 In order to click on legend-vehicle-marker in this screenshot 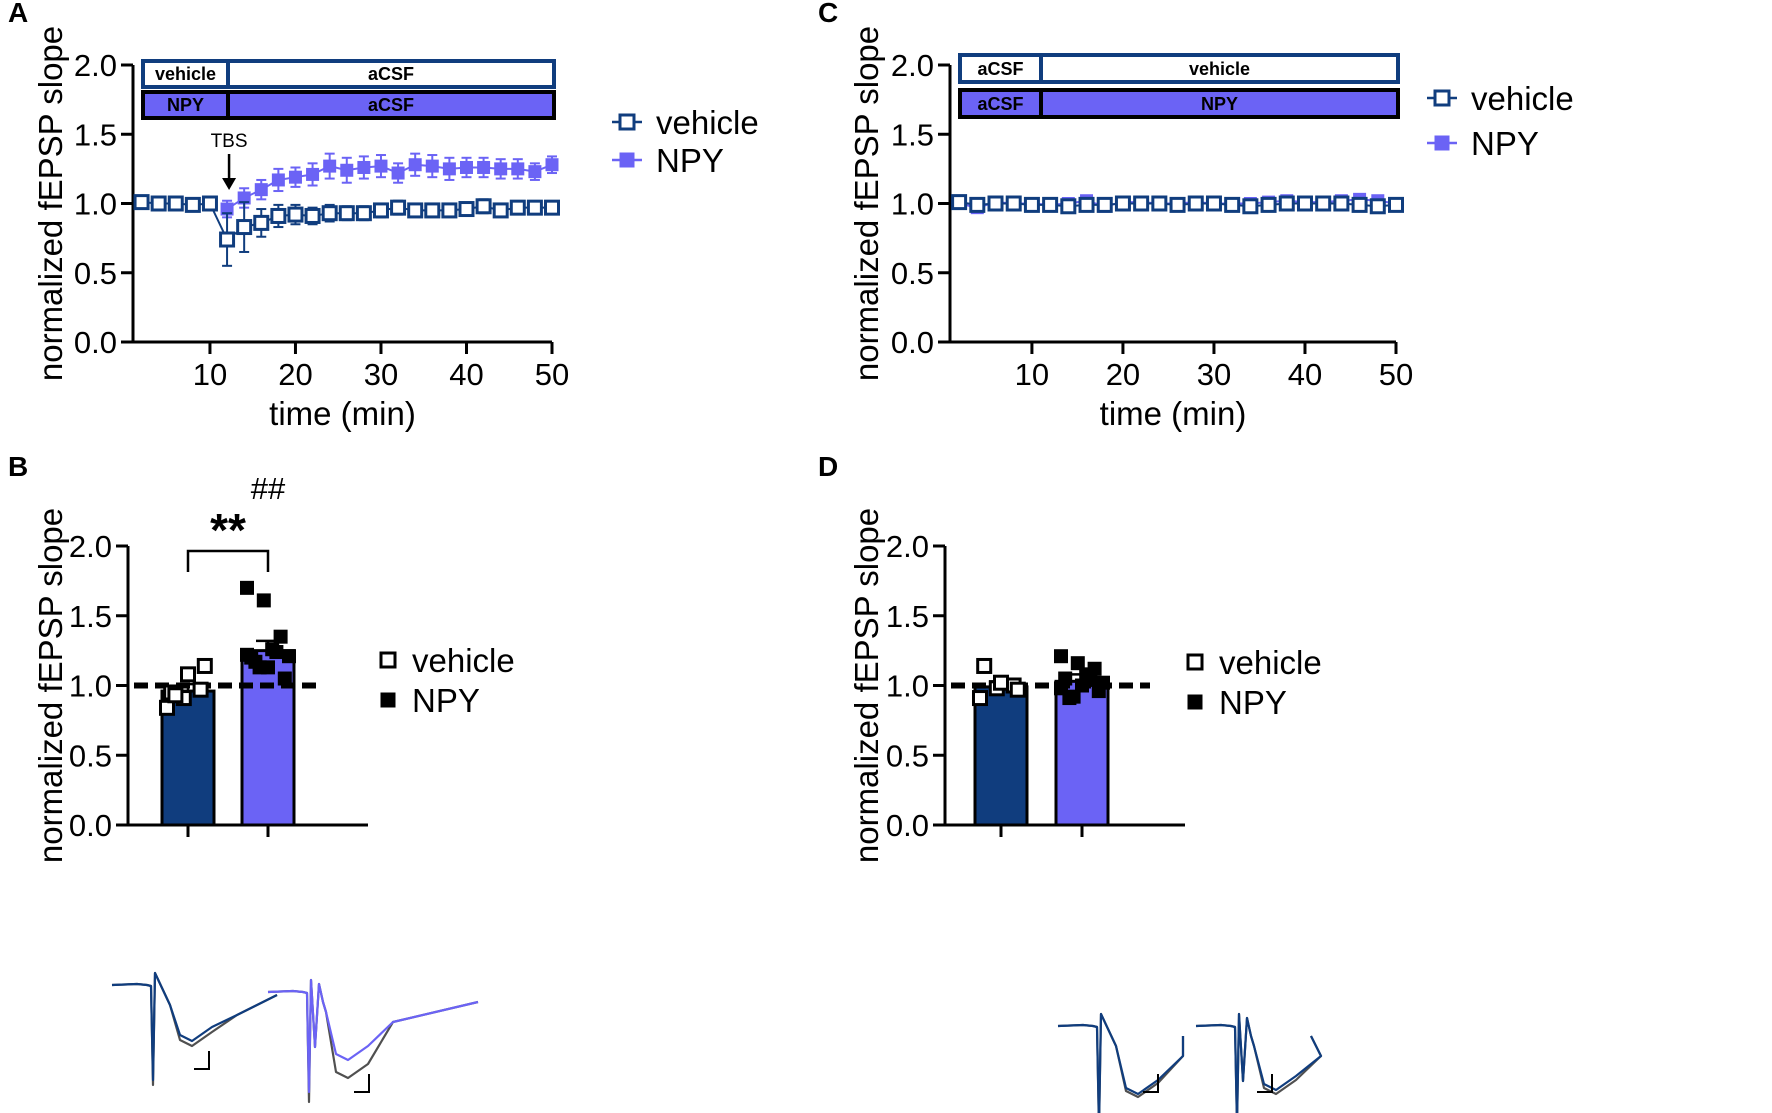, I will do `click(388, 660)`.